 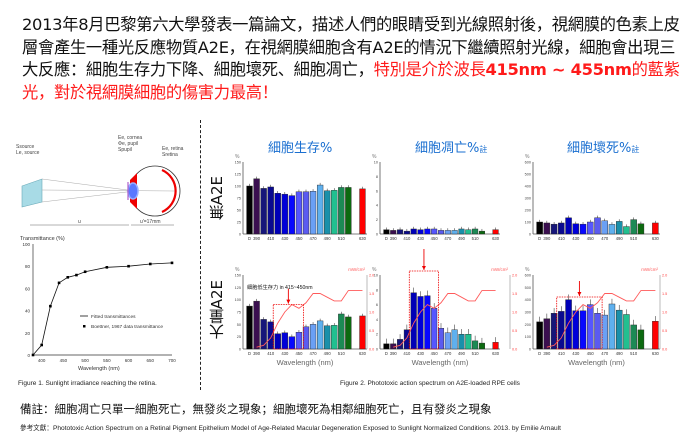 I want to click on label-retina: Sretina, so click(x=170, y=155).